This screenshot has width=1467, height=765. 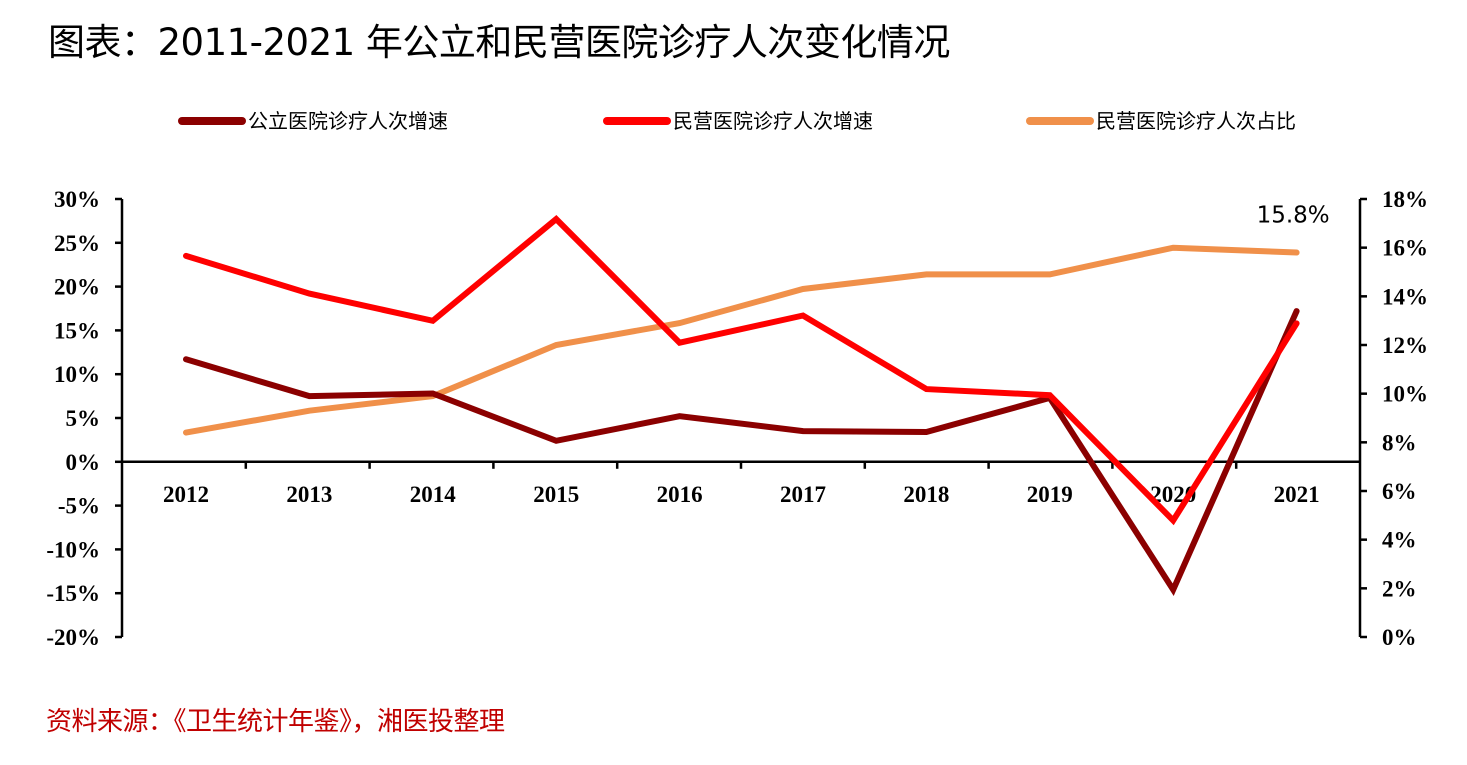 I want to click on legend-item: 民营医院诊疗人次占比, so click(x=1161, y=121).